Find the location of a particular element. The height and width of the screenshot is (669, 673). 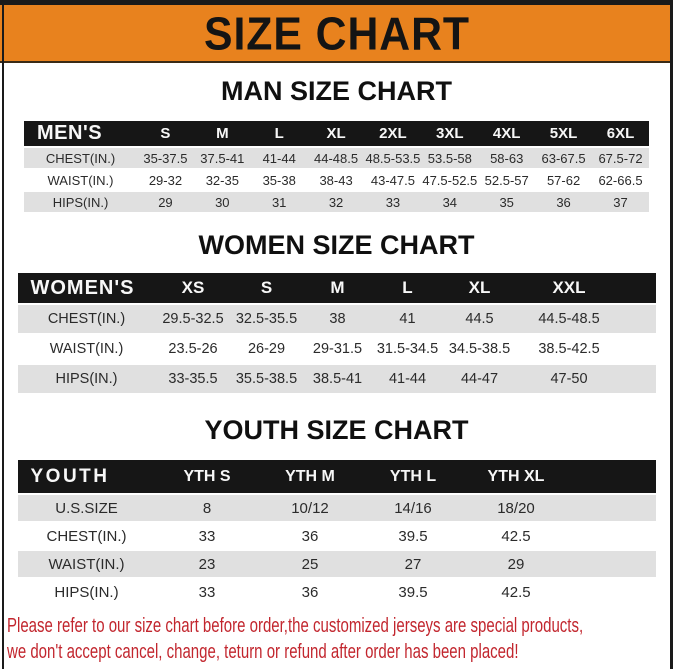

table-corner-label: YOUTH is located at coordinates (86, 476).